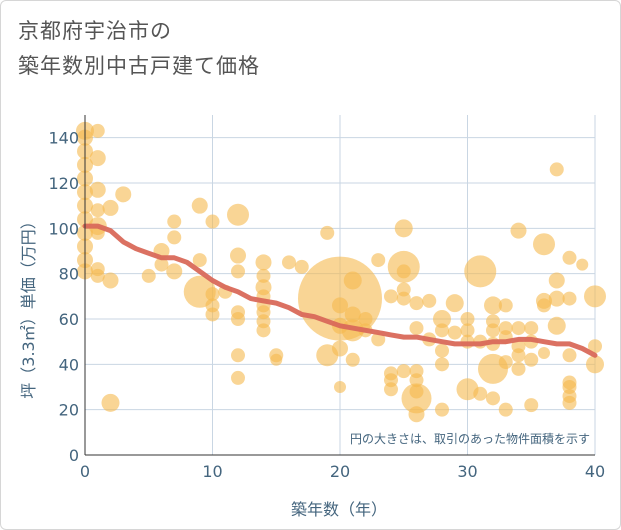 The image size is (621, 530). Describe the element at coordinates (470, 438) in the screenshot. I see `bubble-size-note: 円の大きさは、取引のあった物件面積を示す` at that location.